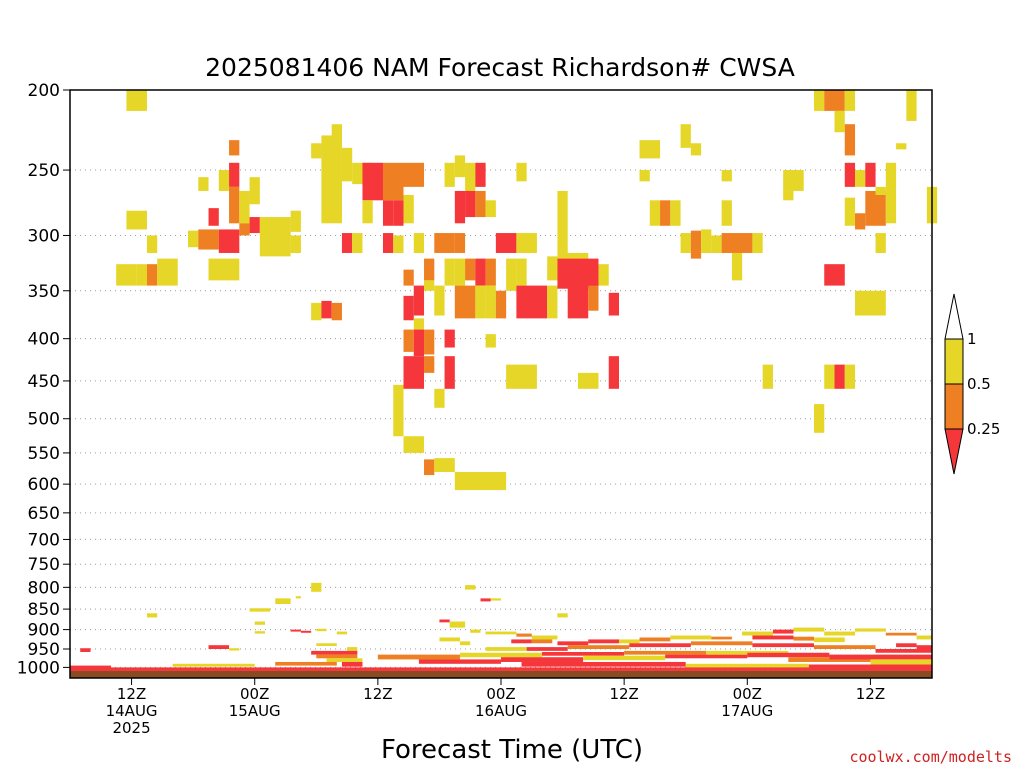  What do you see at coordinates (44, 340) in the screenshot?
I see `ytick-label-400: 400` at bounding box center [44, 340].